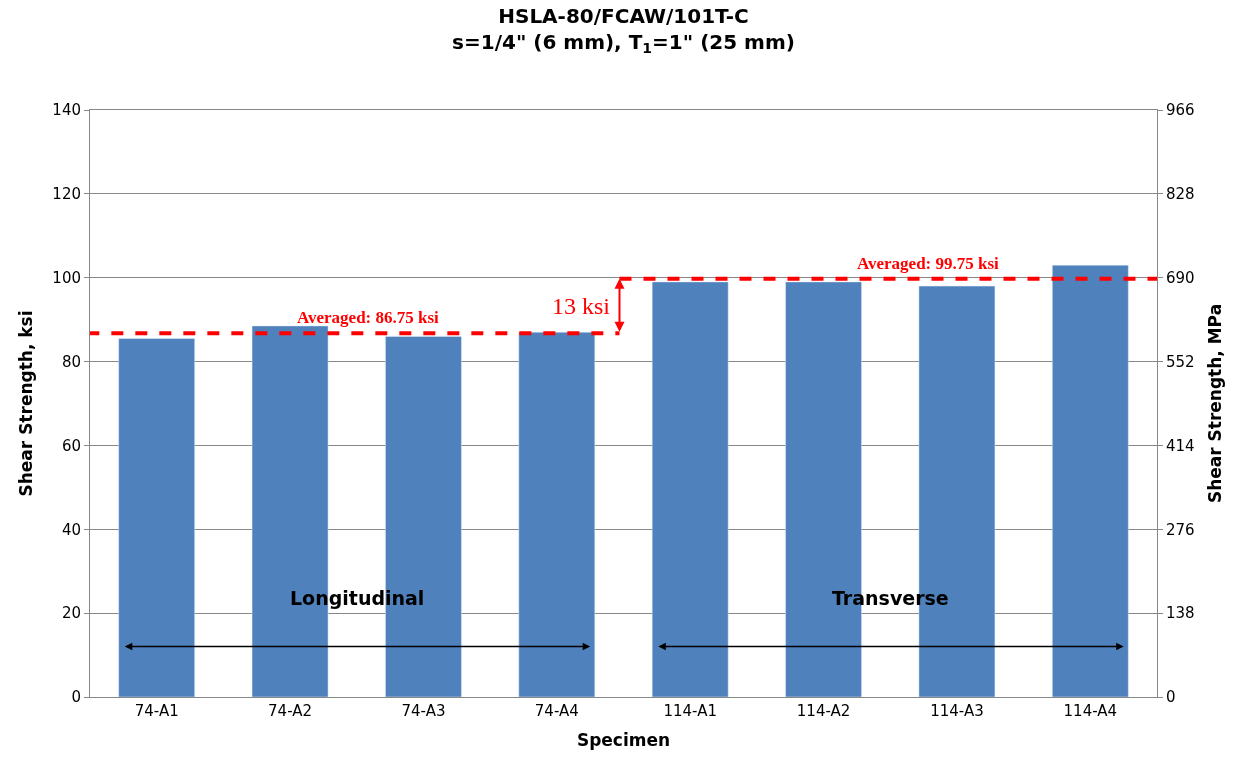  I want to click on y2-tick-label: 966, so click(1180, 110).